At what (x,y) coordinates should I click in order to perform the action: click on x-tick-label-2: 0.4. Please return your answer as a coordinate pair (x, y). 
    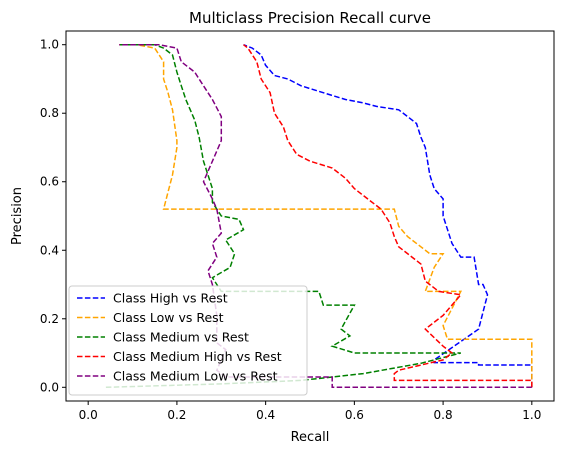
    Looking at the image, I should click on (265, 415).